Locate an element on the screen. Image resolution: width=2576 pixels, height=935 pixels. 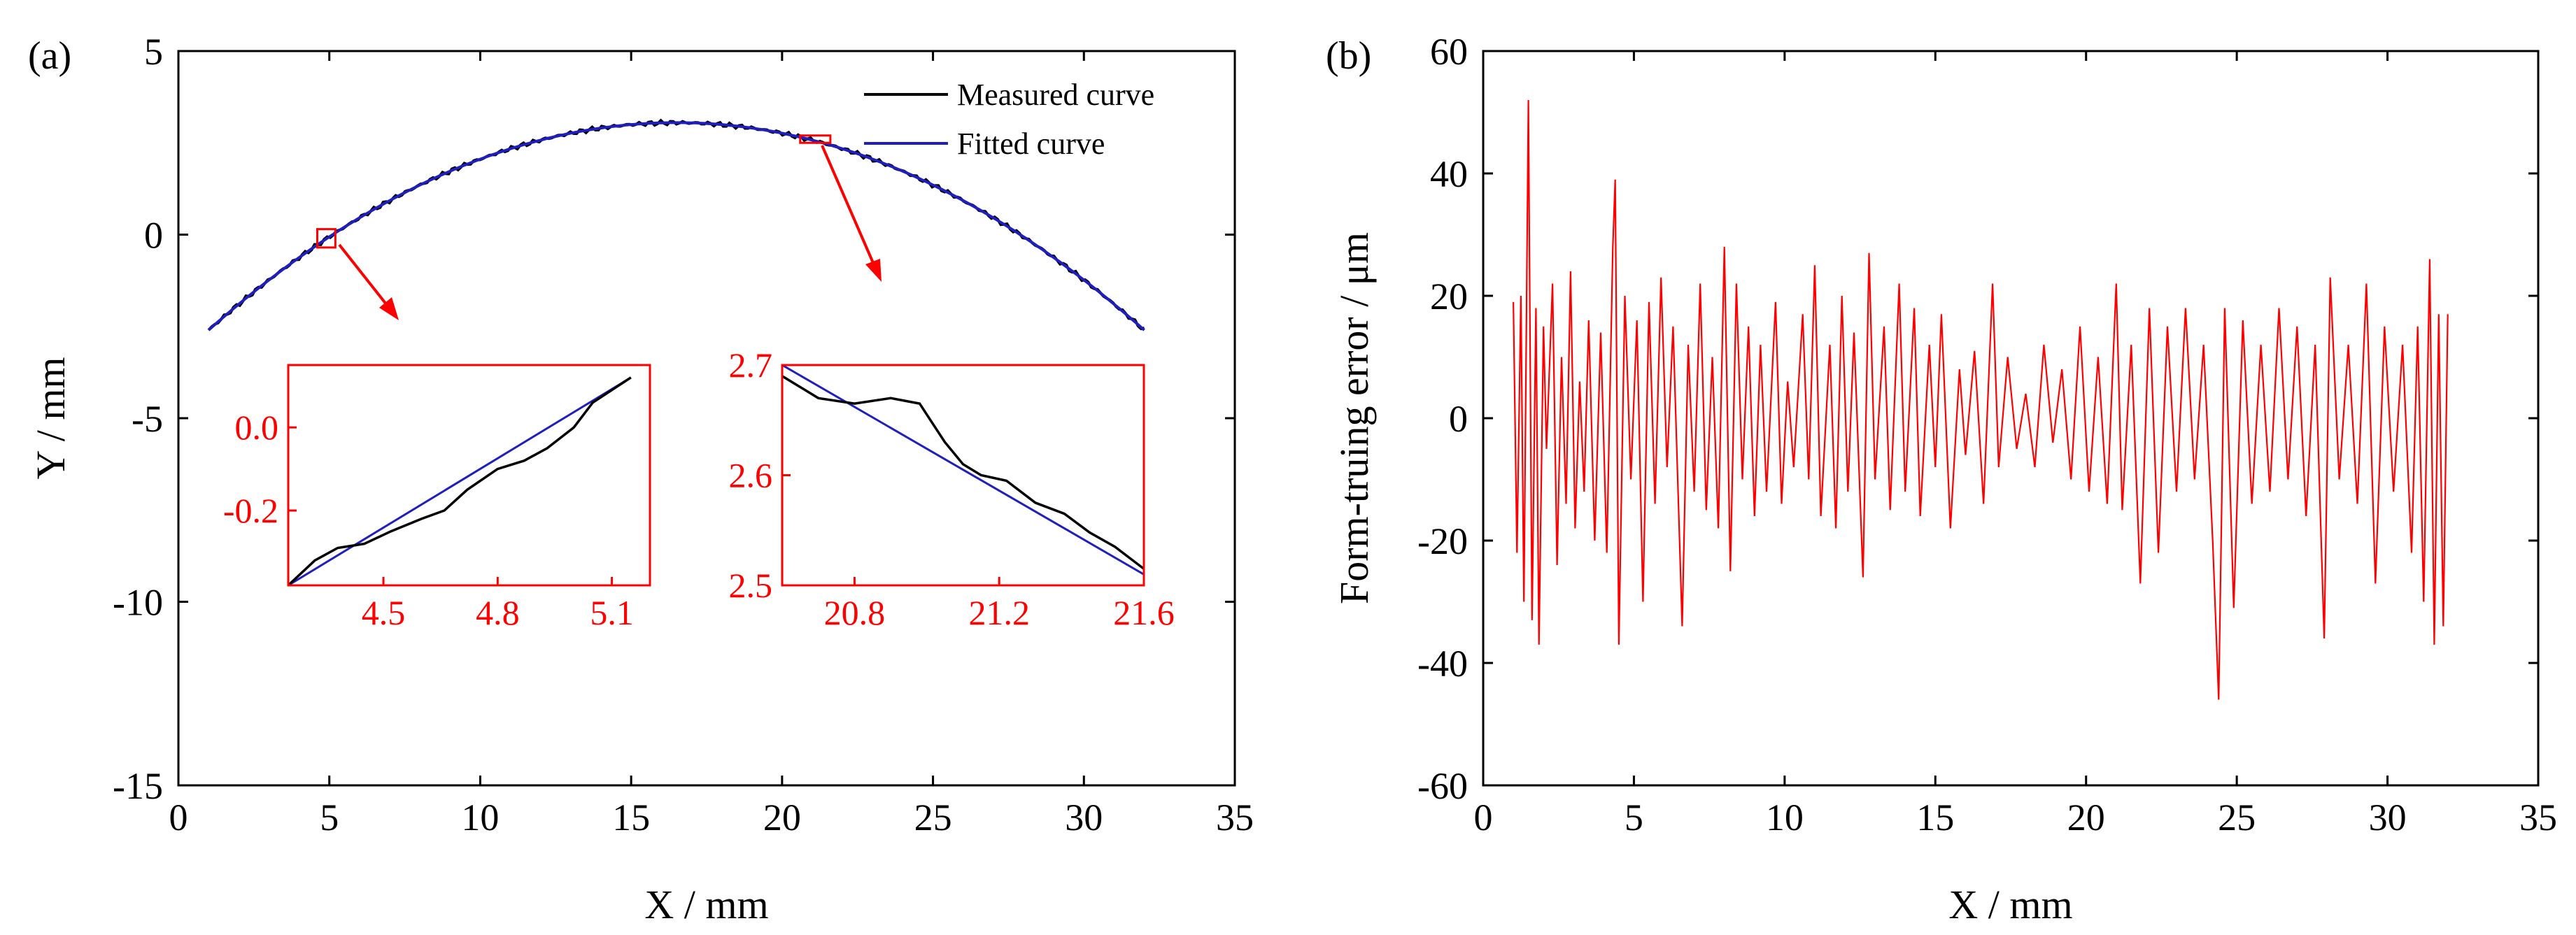
inset-right-measured-line is located at coordinates (963, 472).